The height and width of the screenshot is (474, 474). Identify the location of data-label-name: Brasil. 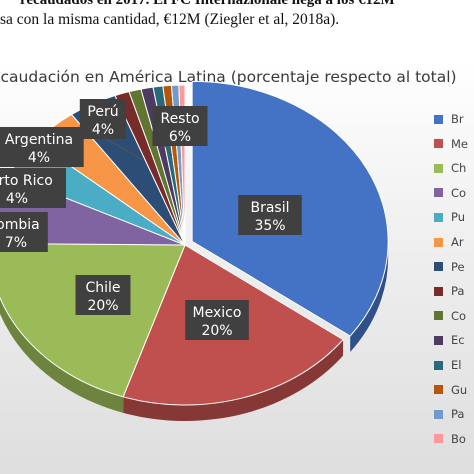
(269, 208).